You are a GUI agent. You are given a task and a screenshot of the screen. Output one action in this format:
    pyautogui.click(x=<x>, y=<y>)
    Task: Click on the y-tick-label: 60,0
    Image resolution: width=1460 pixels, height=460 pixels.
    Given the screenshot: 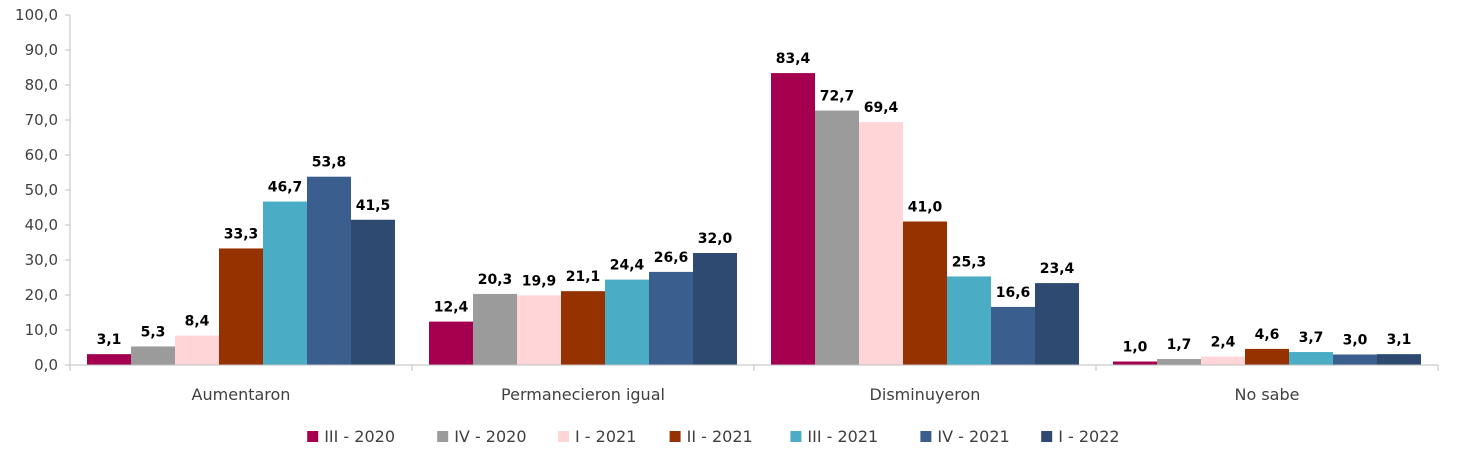 What is the action you would take?
    pyautogui.click(x=41, y=155)
    